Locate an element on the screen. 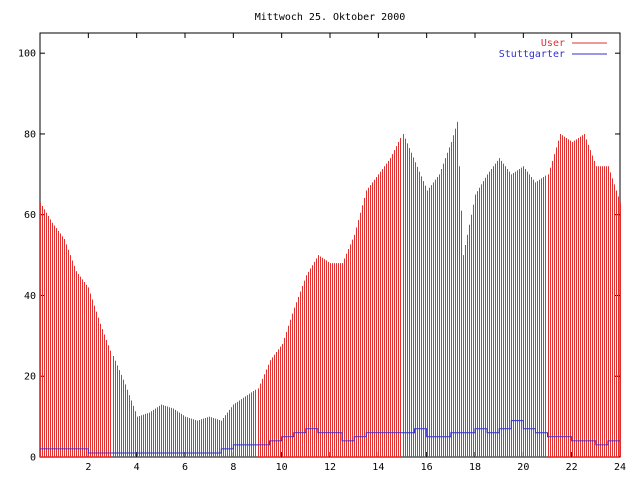 The height and width of the screenshot is (480, 640). x-tick-label: 12 is located at coordinates (330, 467).